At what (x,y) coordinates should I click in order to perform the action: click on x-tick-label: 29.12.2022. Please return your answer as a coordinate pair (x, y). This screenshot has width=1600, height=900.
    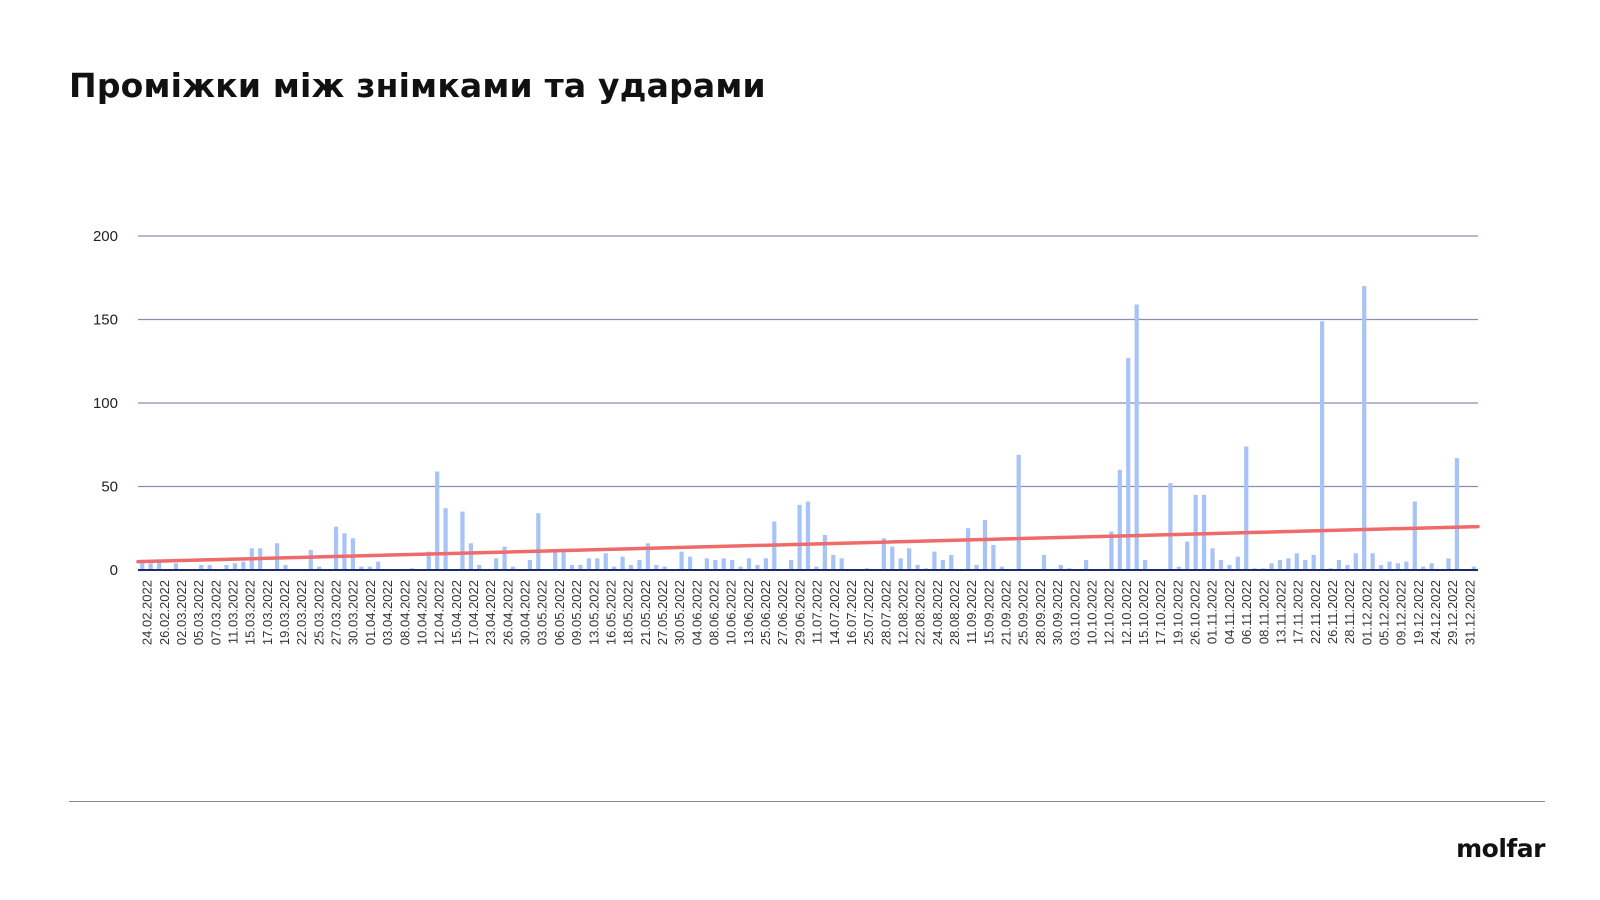
    Looking at the image, I should click on (1452, 612).